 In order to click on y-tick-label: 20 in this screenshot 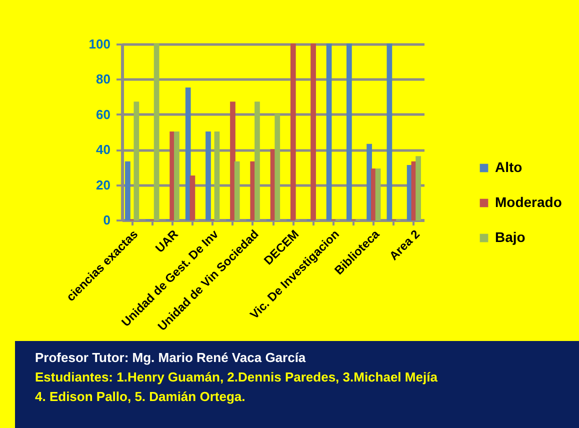, I will do `click(103, 184)`.